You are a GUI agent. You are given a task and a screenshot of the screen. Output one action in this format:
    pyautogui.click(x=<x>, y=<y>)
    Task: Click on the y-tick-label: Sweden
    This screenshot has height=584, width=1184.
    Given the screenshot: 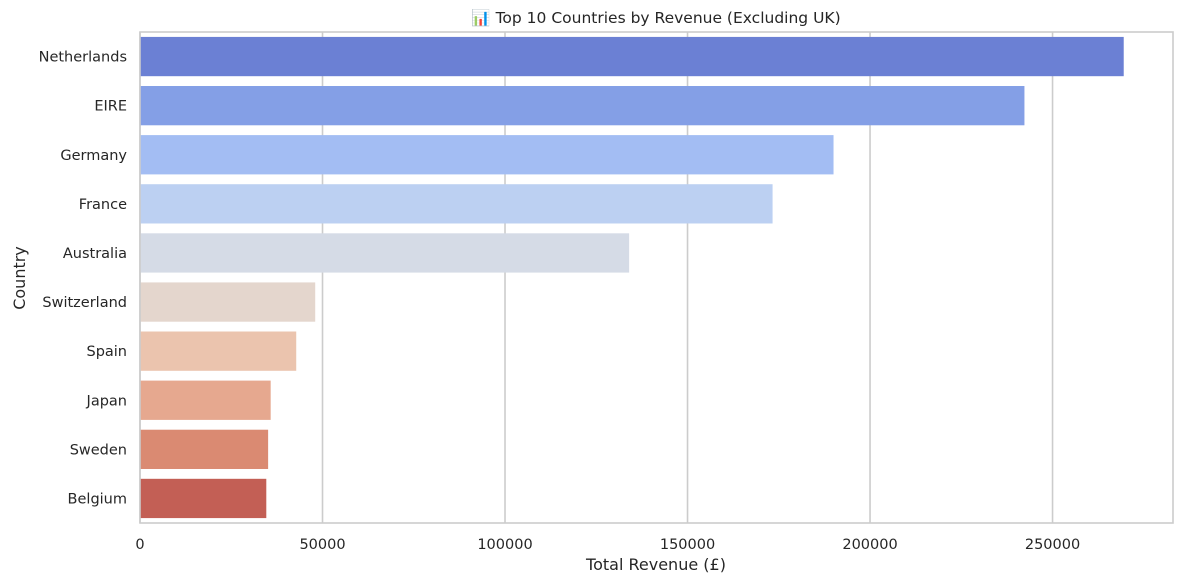 What is the action you would take?
    pyautogui.click(x=98, y=450)
    